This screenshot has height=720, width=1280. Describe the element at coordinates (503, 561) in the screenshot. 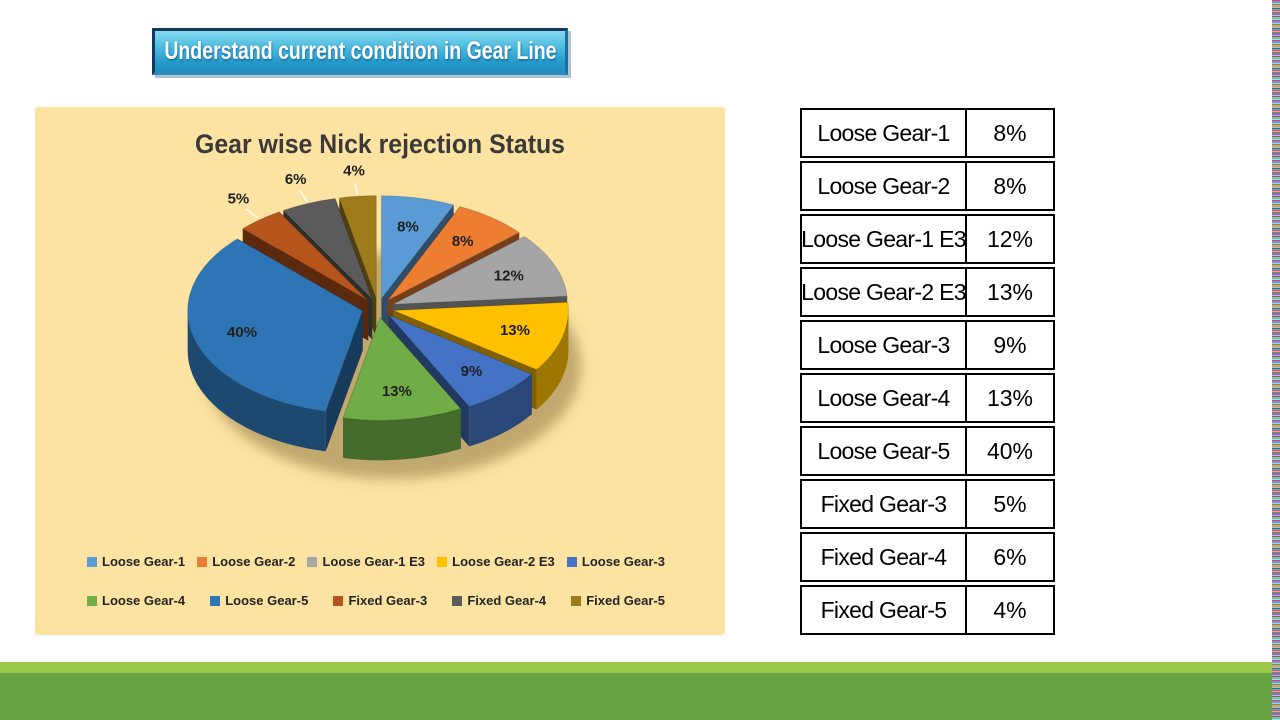

I see `legend-label: Loose Gear-2 E3` at that location.